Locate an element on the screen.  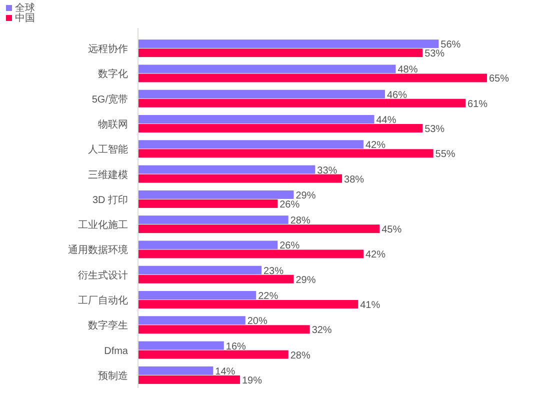
y-tick-label: 工业化施工 is located at coordinates (103, 225).